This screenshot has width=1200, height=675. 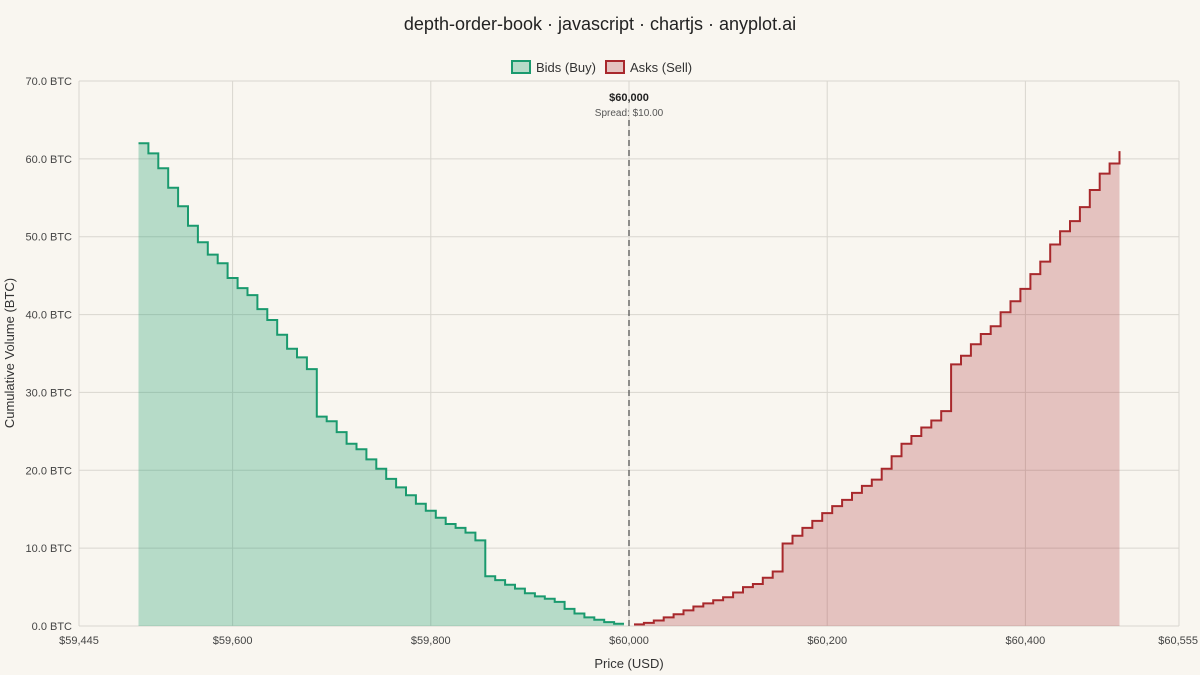 What do you see at coordinates (49, 160) in the screenshot?
I see `y-tick-label: 60.0 BTC` at bounding box center [49, 160].